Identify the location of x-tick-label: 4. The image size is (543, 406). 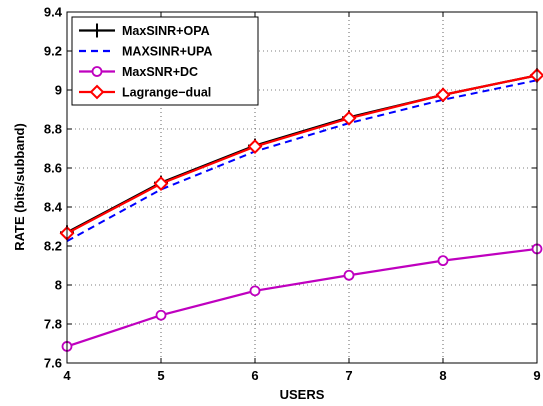
(67, 375).